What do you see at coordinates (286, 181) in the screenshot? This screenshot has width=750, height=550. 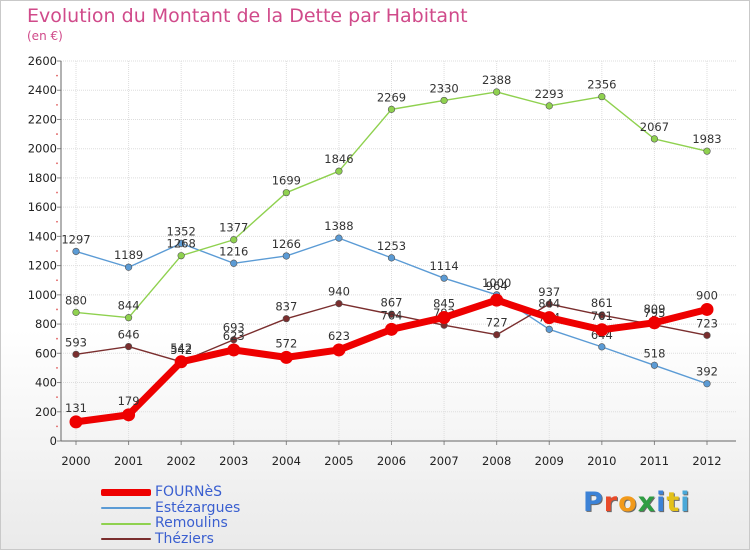 I see `data-label: 1699` at bounding box center [286, 181].